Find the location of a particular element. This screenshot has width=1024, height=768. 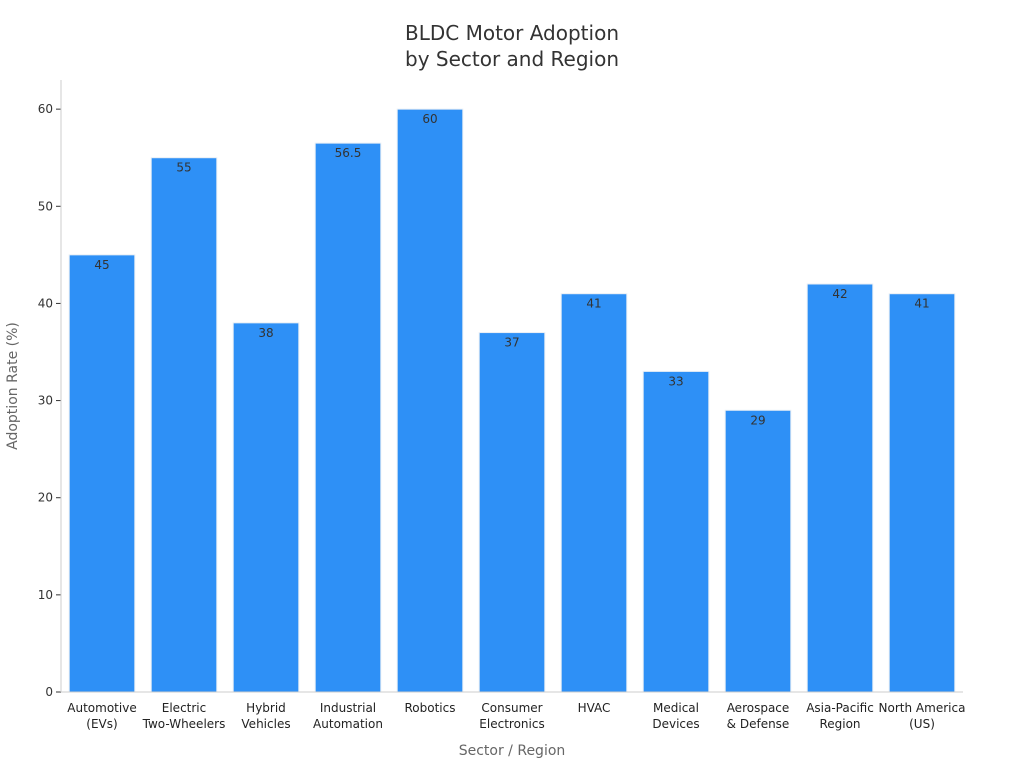

bar-value-label-2: 38 is located at coordinates (265, 333).